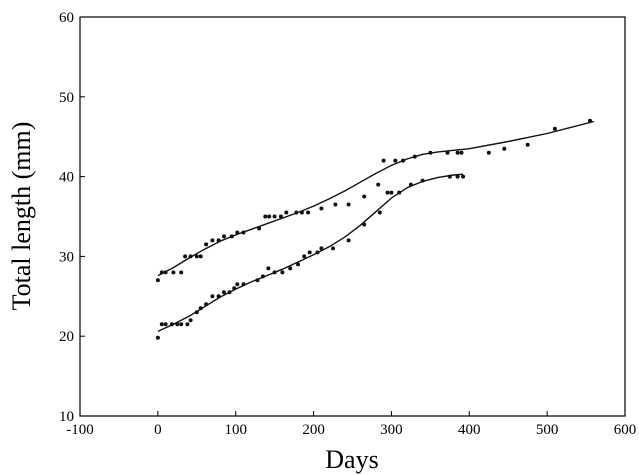  Describe the element at coordinates (21, 216) in the screenshot. I see `y-axis-title: Total length (mm)` at that location.